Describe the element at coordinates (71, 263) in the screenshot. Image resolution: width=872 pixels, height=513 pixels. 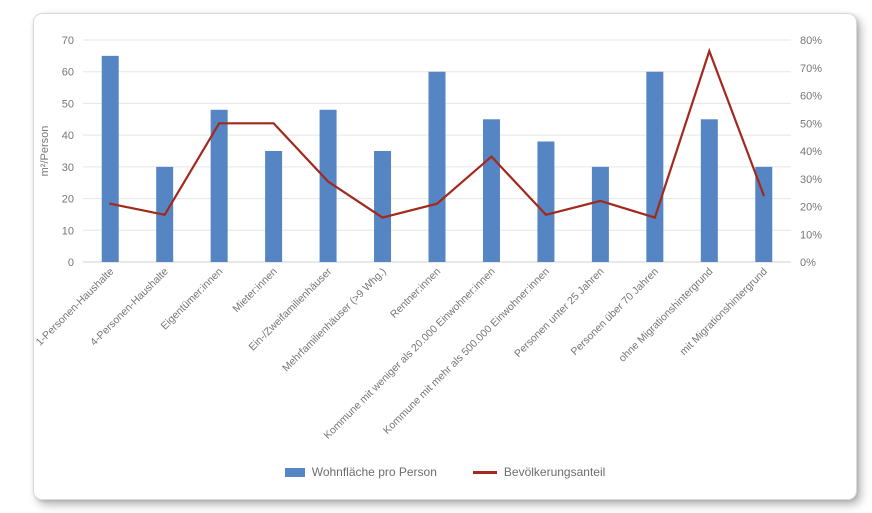
I see `left-axis-tick-label: 0` at that location.